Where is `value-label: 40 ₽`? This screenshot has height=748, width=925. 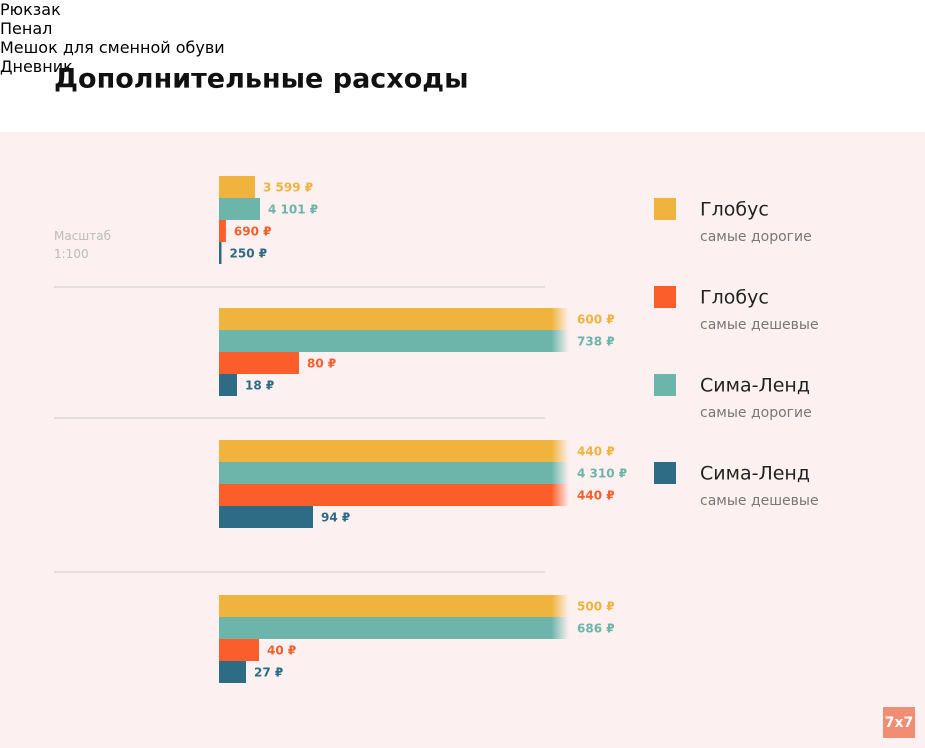 value-label: 40 ₽ is located at coordinates (281, 651).